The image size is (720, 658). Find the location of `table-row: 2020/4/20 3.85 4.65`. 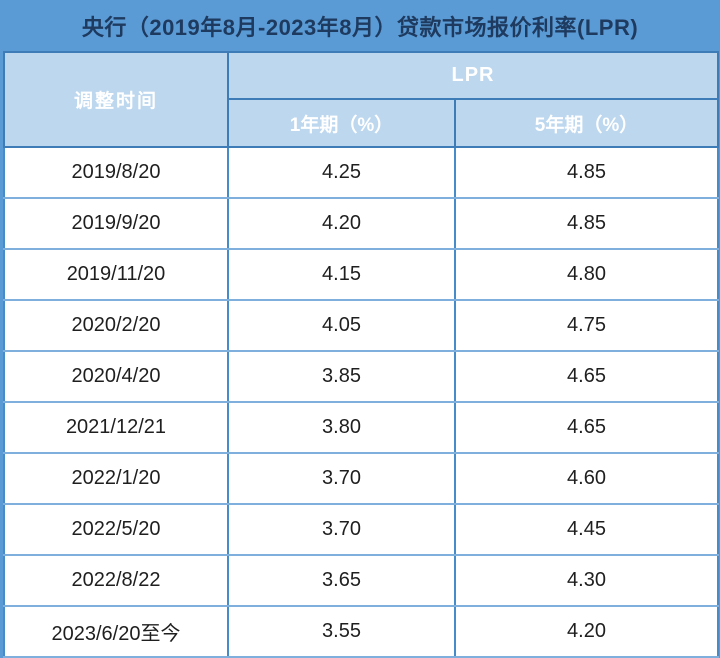

table-row: 2020/4/20 3.85 4.65 is located at coordinates (361, 376).